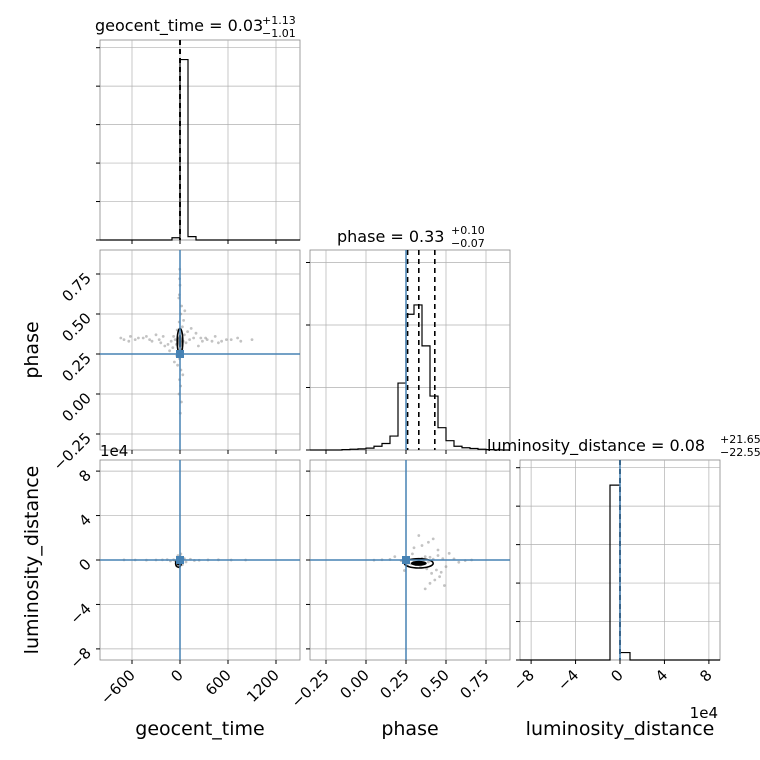  Describe the element at coordinates (704, 713) in the screenshot. I see `offset-label-x-luminosity_distance: 1e4` at that location.